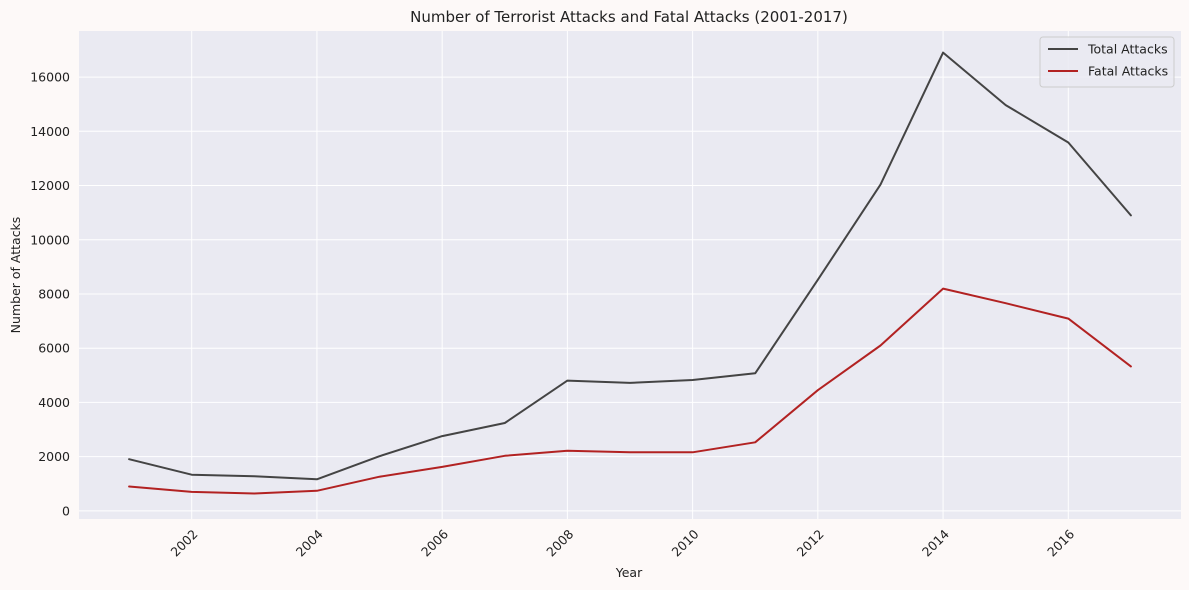  Describe the element at coordinates (54, 348) in the screenshot. I see `y-tick-label: 6000` at that location.